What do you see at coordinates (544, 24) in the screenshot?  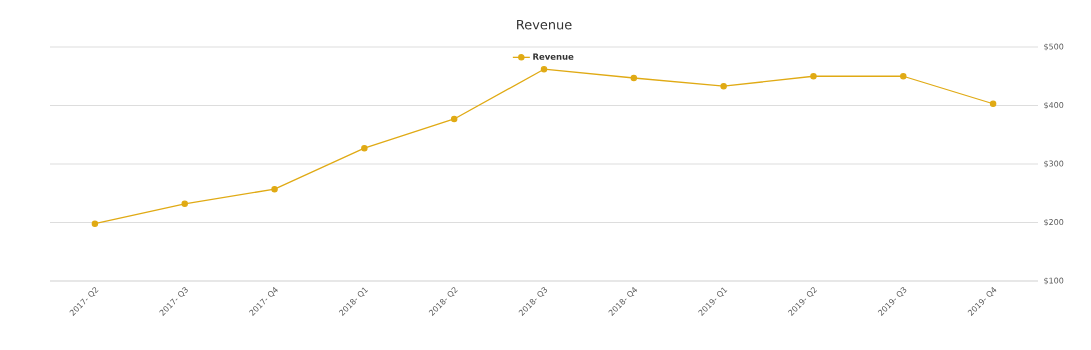 I see `chart-title: Revenue` at bounding box center [544, 24].